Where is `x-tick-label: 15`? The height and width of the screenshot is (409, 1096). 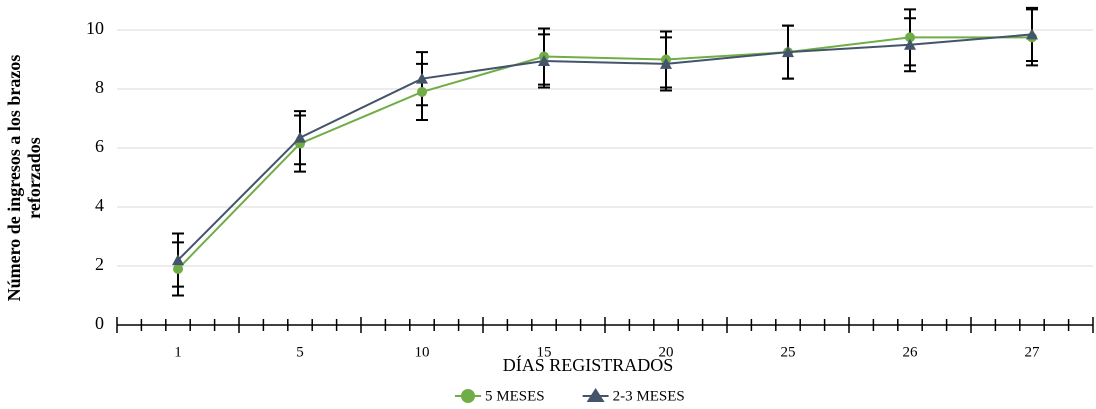 x-tick-label: 15 is located at coordinates (544, 352).